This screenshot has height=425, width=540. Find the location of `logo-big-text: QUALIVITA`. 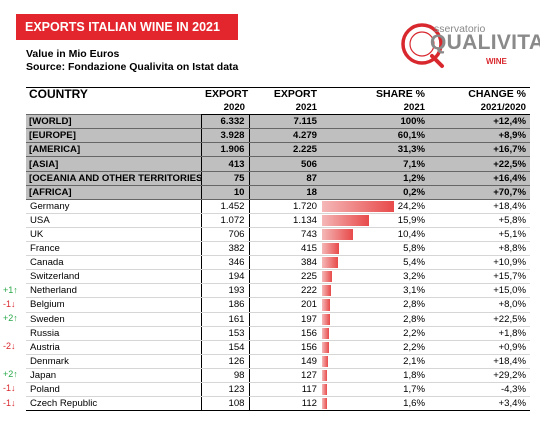

logo-big-text: QUALIVITA is located at coordinates (485, 42).